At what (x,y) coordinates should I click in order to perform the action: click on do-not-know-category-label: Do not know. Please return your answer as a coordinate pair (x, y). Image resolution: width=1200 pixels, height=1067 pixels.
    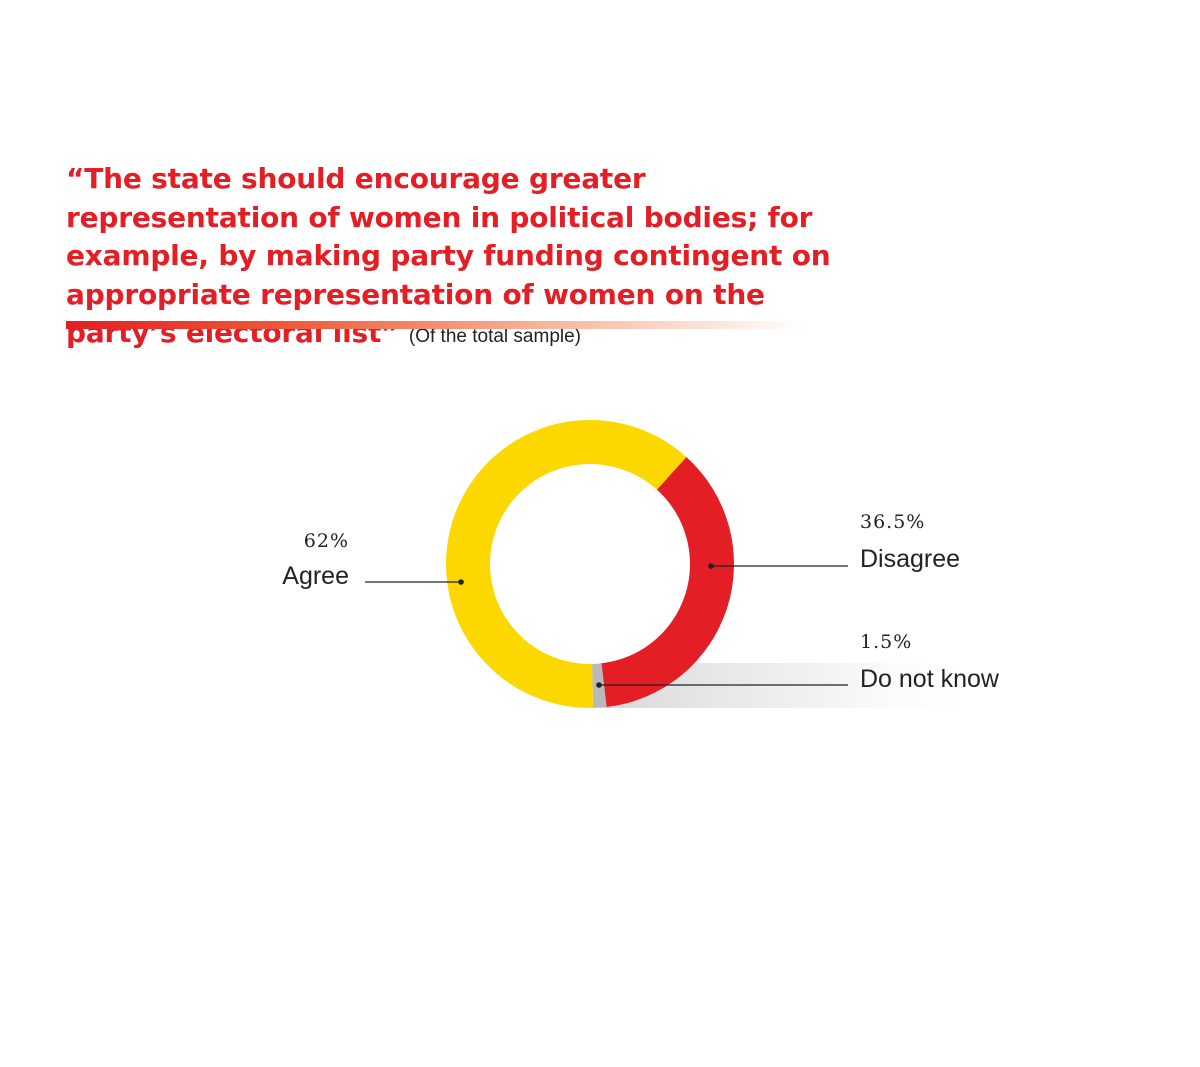
    Looking at the image, I should click on (930, 679).